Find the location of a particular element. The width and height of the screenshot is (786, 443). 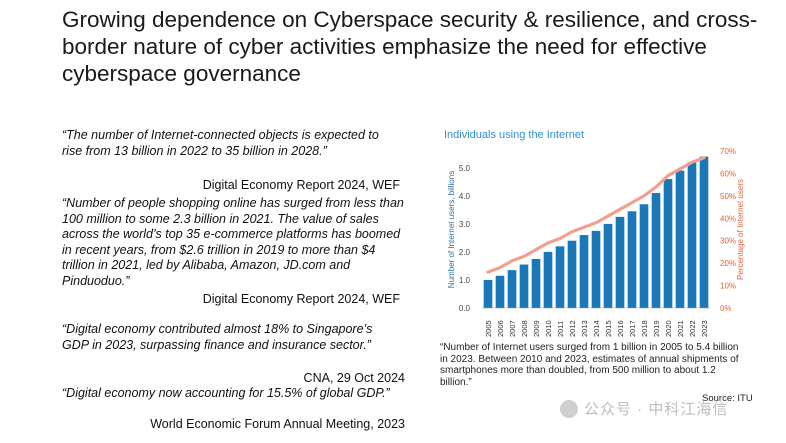

x-tick-label: 2015 is located at coordinates (608, 328).